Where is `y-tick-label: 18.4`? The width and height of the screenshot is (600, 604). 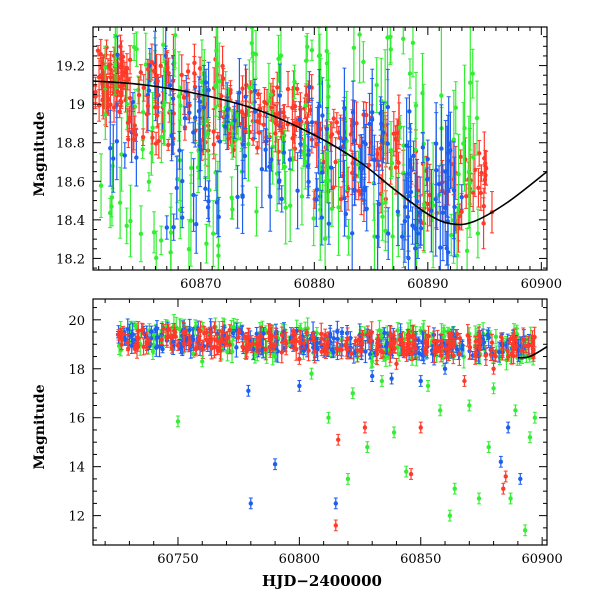
y-tick-label: 18.4 is located at coordinates (70, 221).